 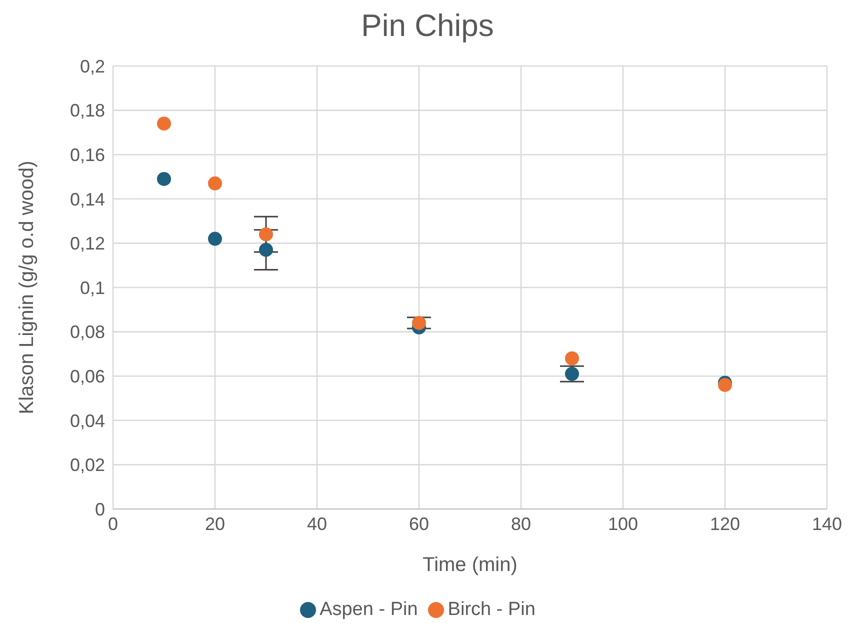 I want to click on x-tick-label: 120, so click(x=725, y=524).